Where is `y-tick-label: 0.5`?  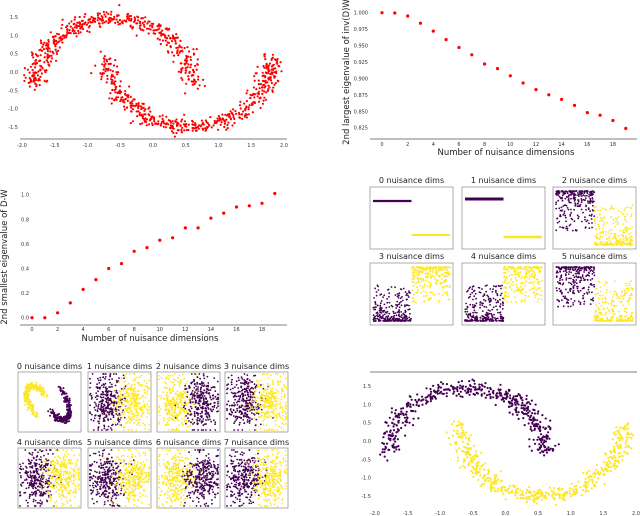
y-tick-label: 0.5 is located at coordinates (14, 55).